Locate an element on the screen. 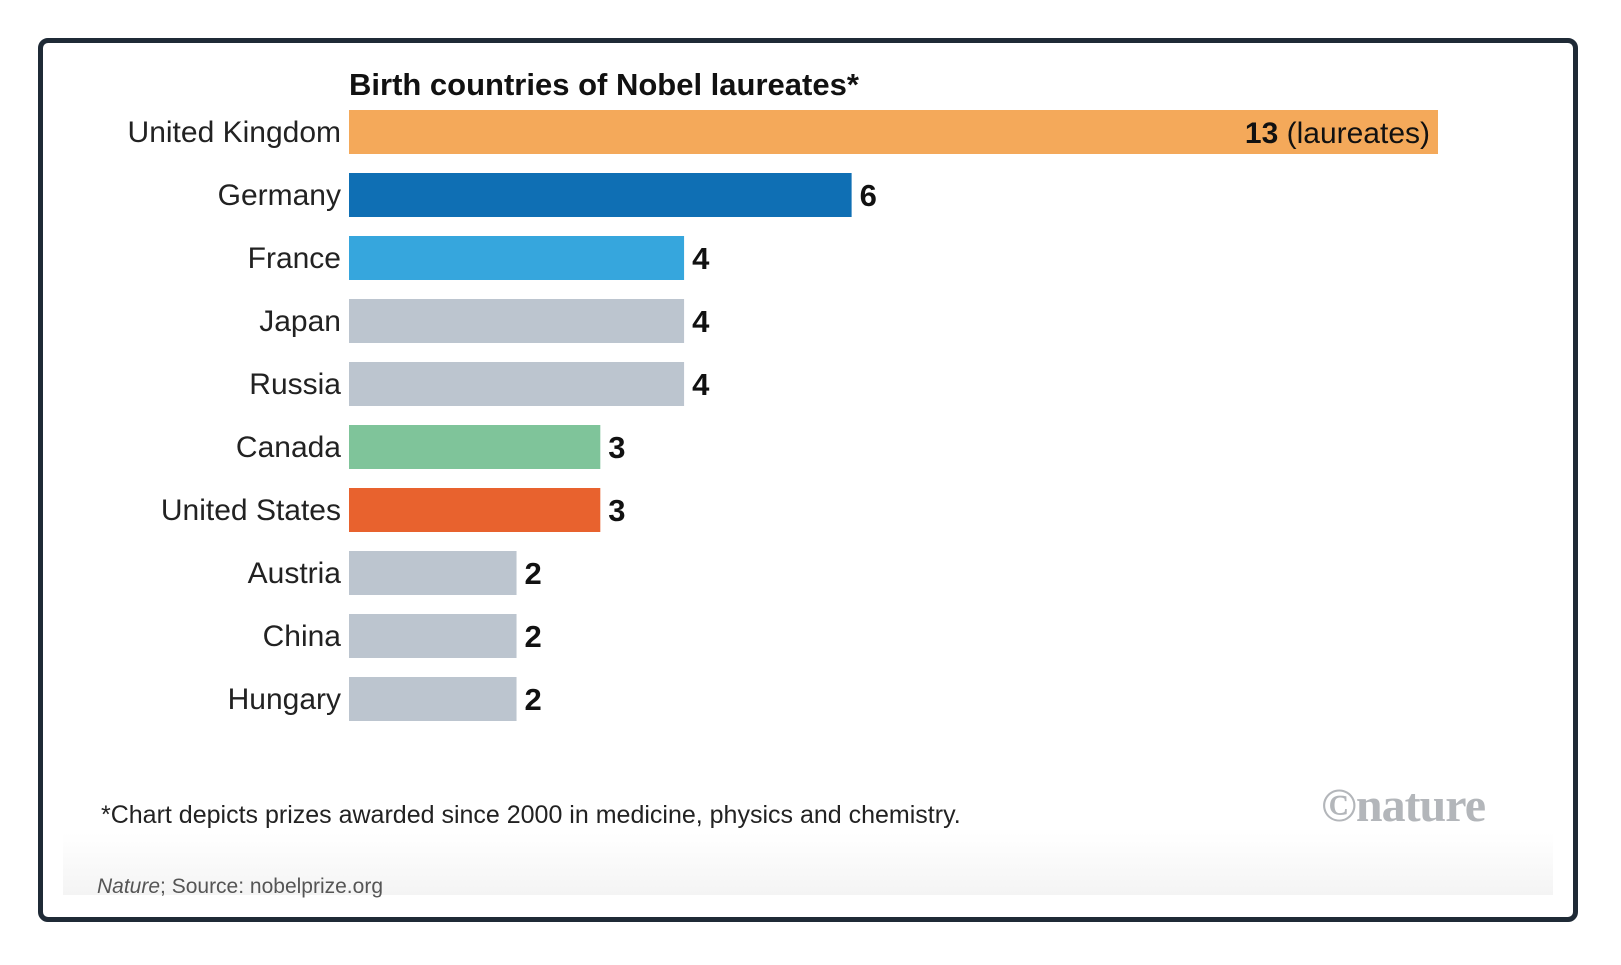 The height and width of the screenshot is (965, 1621). nature-logo: ©nature is located at coordinates (1403, 805).